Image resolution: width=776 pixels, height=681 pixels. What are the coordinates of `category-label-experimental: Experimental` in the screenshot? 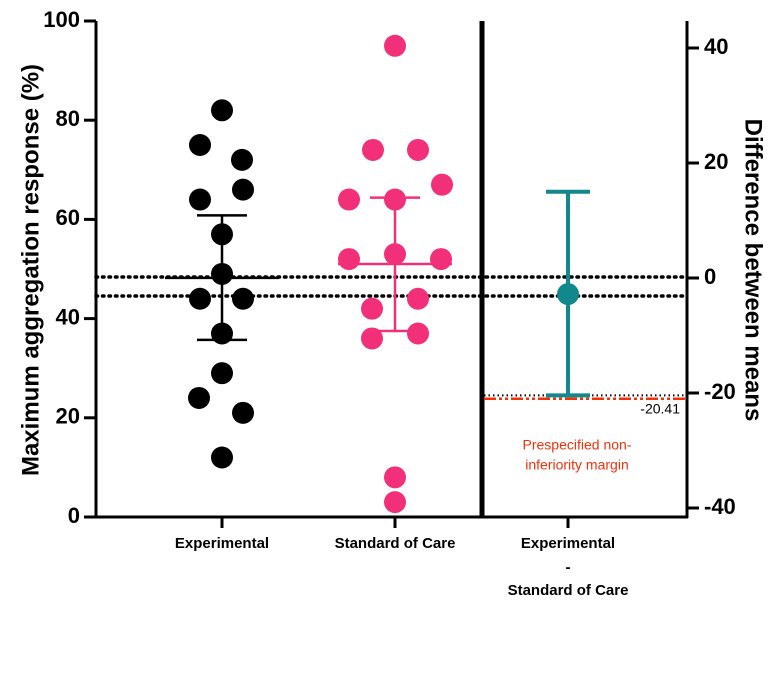 It's located at (222, 543).